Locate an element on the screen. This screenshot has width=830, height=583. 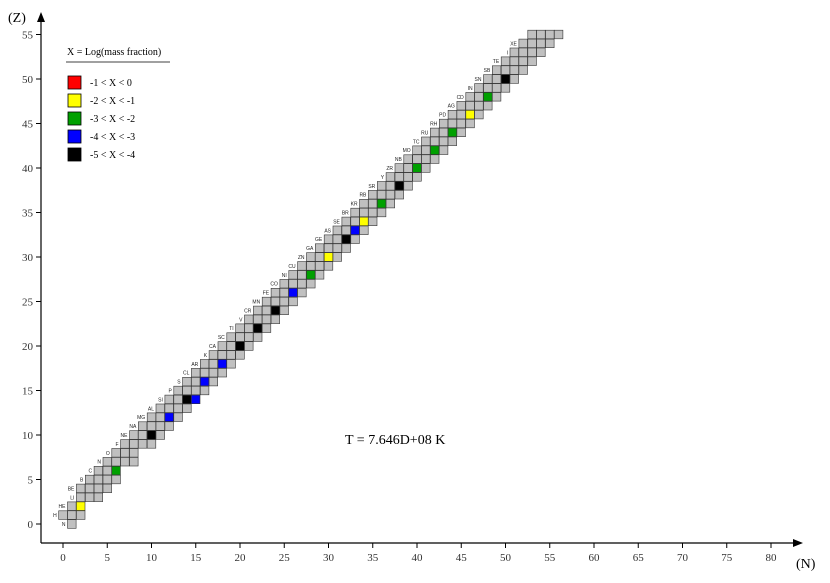
y-tick-label: 15 is located at coordinates (28, 392).